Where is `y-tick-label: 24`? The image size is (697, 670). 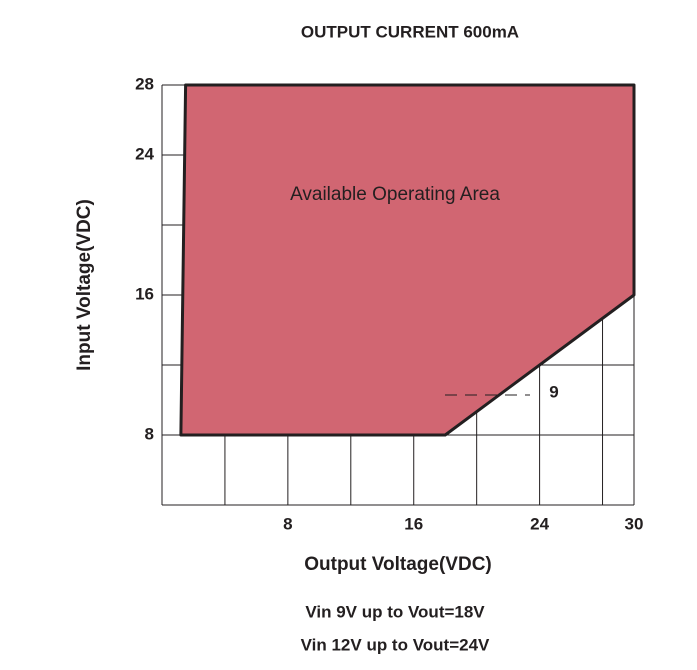
y-tick-label: 24 is located at coordinates (144, 153).